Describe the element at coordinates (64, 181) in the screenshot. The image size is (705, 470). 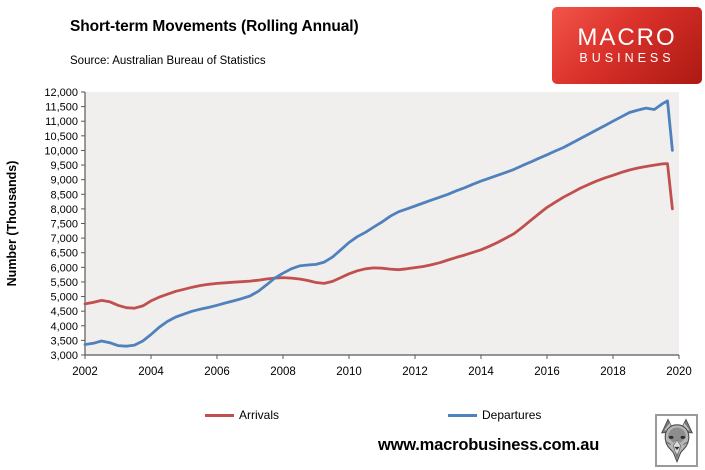
I see `y-tick-label: 9,000` at that location.